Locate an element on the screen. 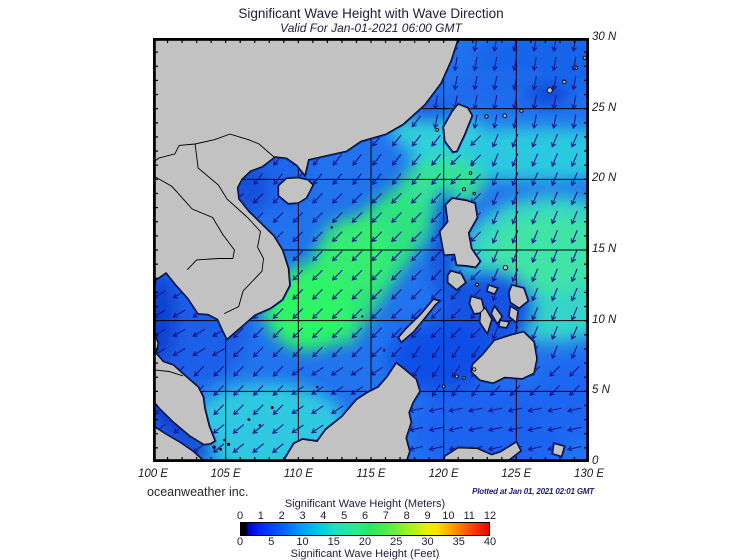 Image resolution: width=755 pixels, height=560 pixels. feet-tick: 0 is located at coordinates (240, 542).